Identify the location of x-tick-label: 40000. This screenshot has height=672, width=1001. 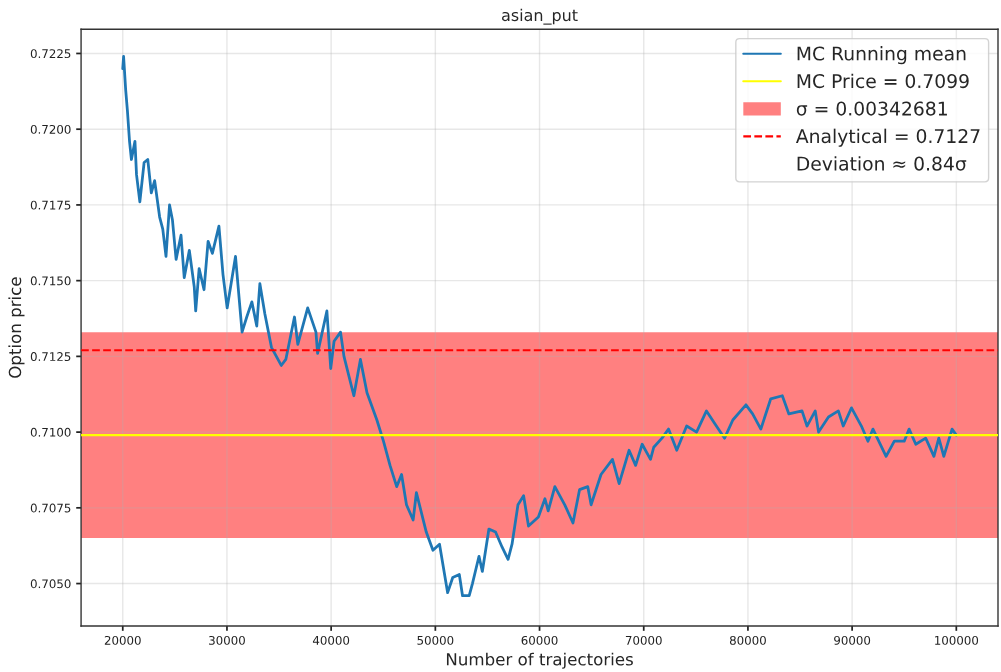
(331, 640).